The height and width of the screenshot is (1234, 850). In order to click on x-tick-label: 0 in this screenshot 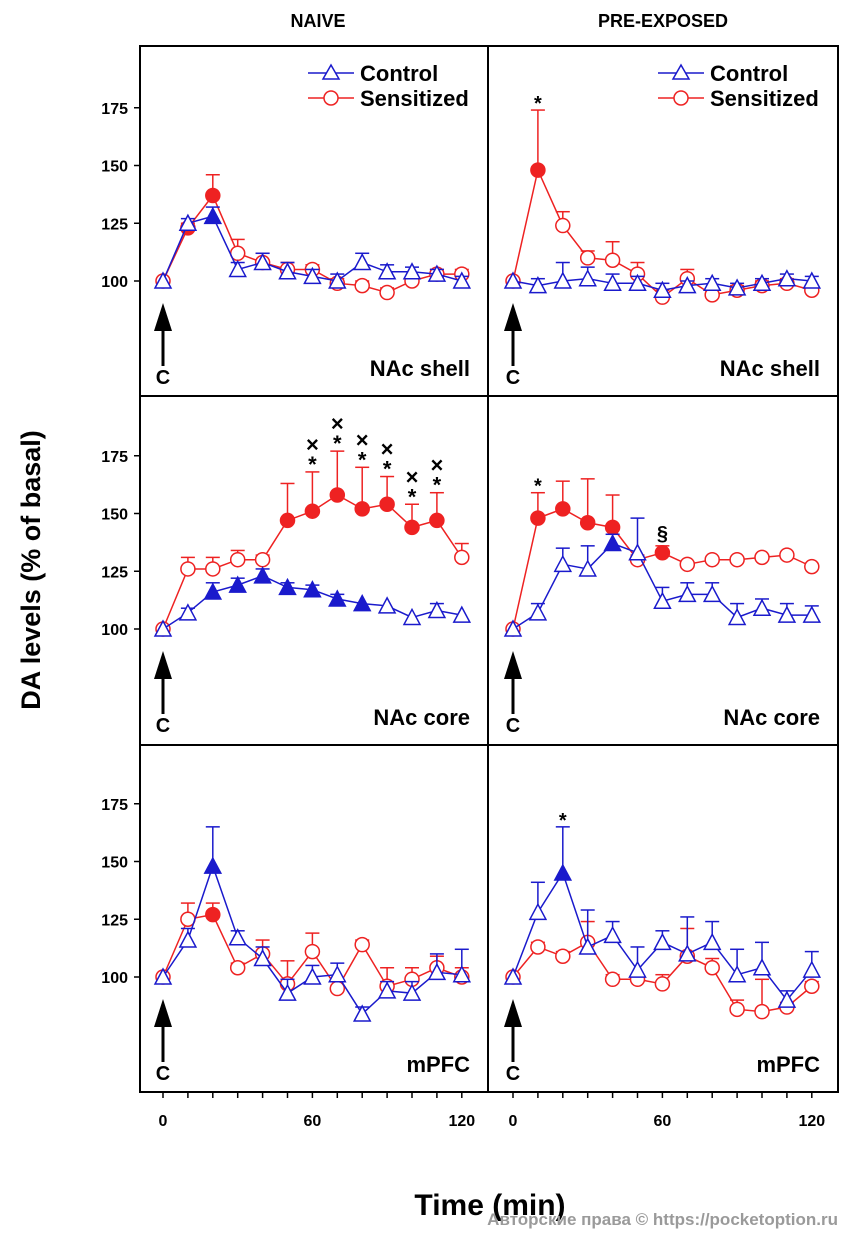, I will do `click(163, 1121)`.